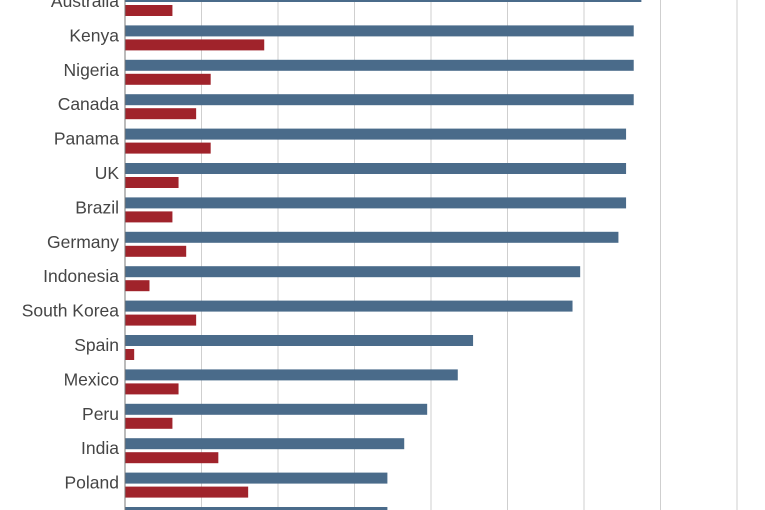 The image size is (765, 510). Describe the element at coordinates (97, 207) in the screenshot. I see `category-label: Brazil` at that location.